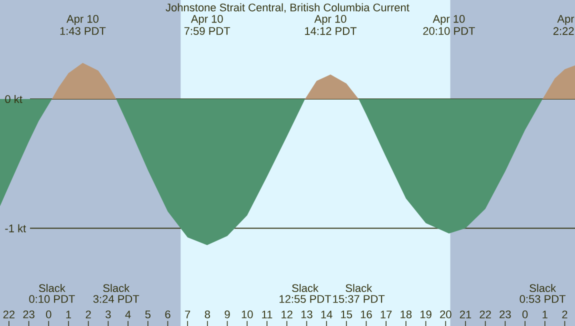 The width and height of the screenshot is (575, 326). What do you see at coordinates (565, 19) in the screenshot?
I see `annotation: Apr` at bounding box center [565, 19].